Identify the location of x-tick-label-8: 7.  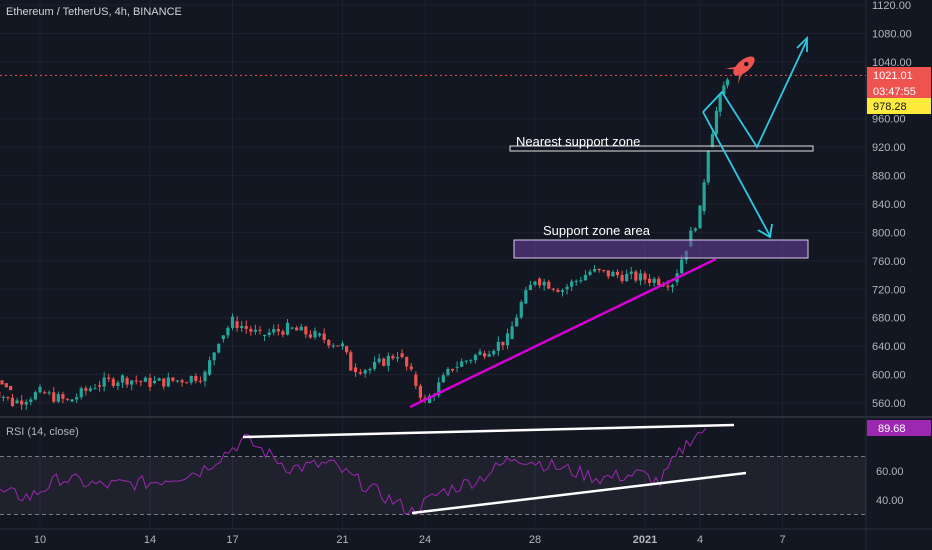
(782, 540).